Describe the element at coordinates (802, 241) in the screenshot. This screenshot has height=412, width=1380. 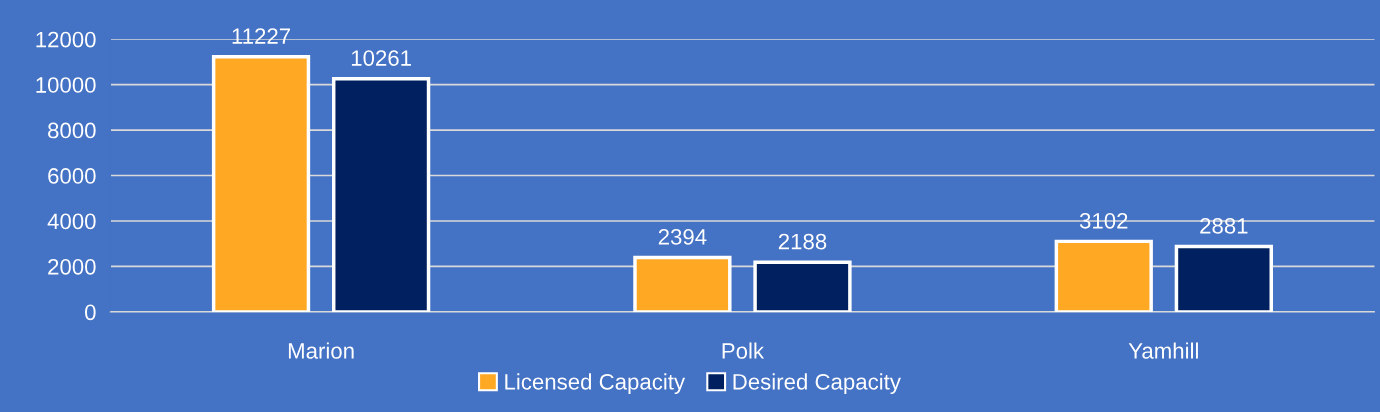
I see `data-label: 2188` at that location.